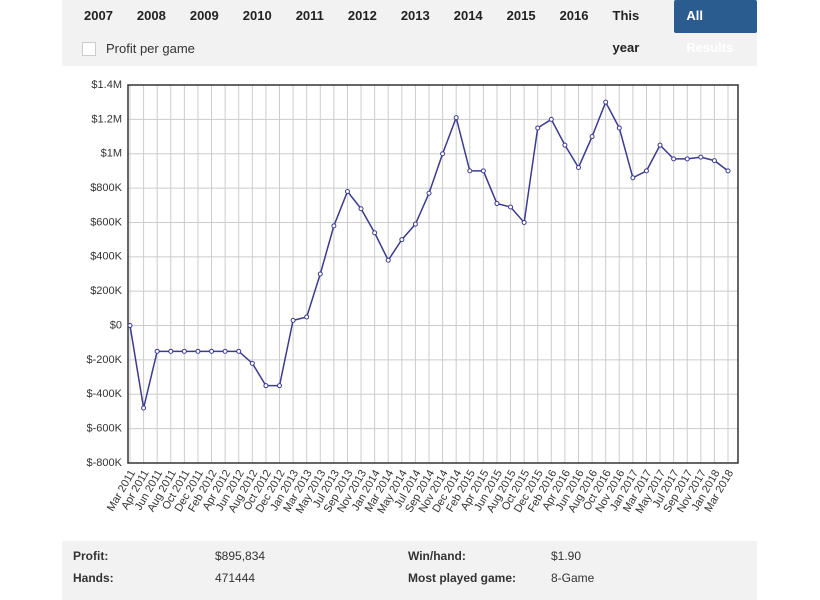 The height and width of the screenshot is (600, 820). I want to click on tab: All Results, so click(715, 27).